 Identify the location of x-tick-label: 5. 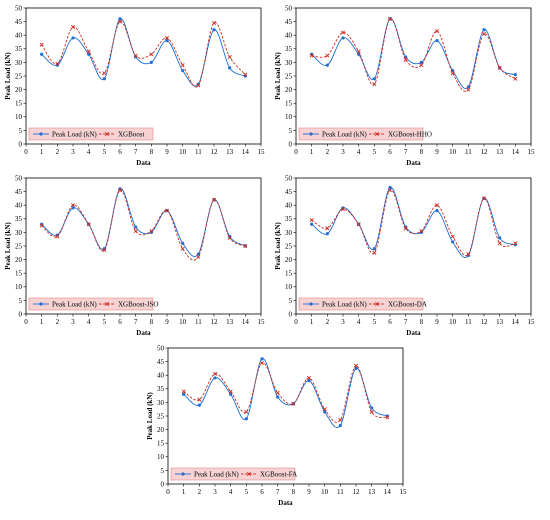
(375, 322).